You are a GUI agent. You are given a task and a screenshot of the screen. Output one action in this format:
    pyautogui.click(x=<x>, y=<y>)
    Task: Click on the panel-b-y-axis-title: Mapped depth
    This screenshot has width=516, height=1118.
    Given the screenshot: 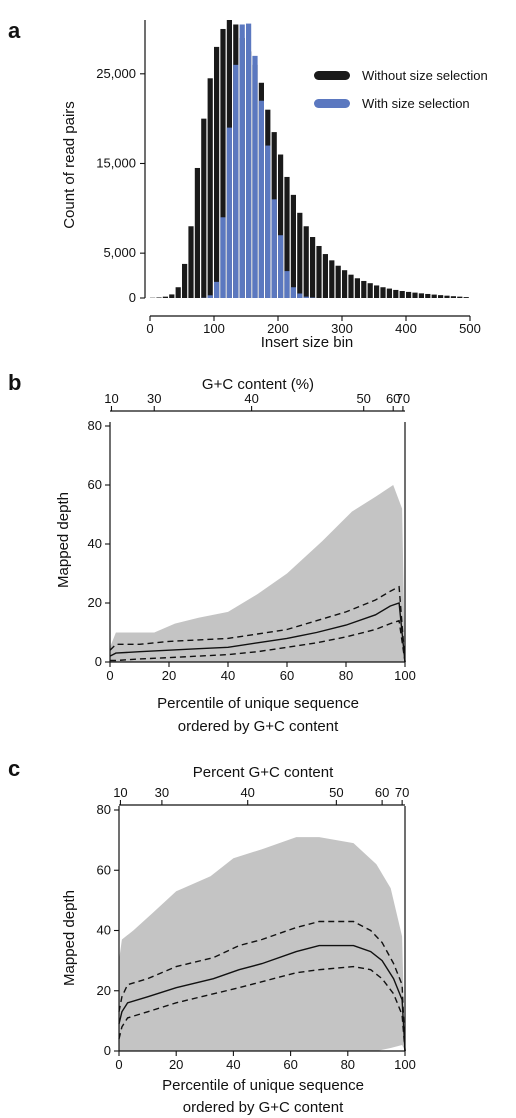 What is the action you would take?
    pyautogui.click(x=63, y=540)
    